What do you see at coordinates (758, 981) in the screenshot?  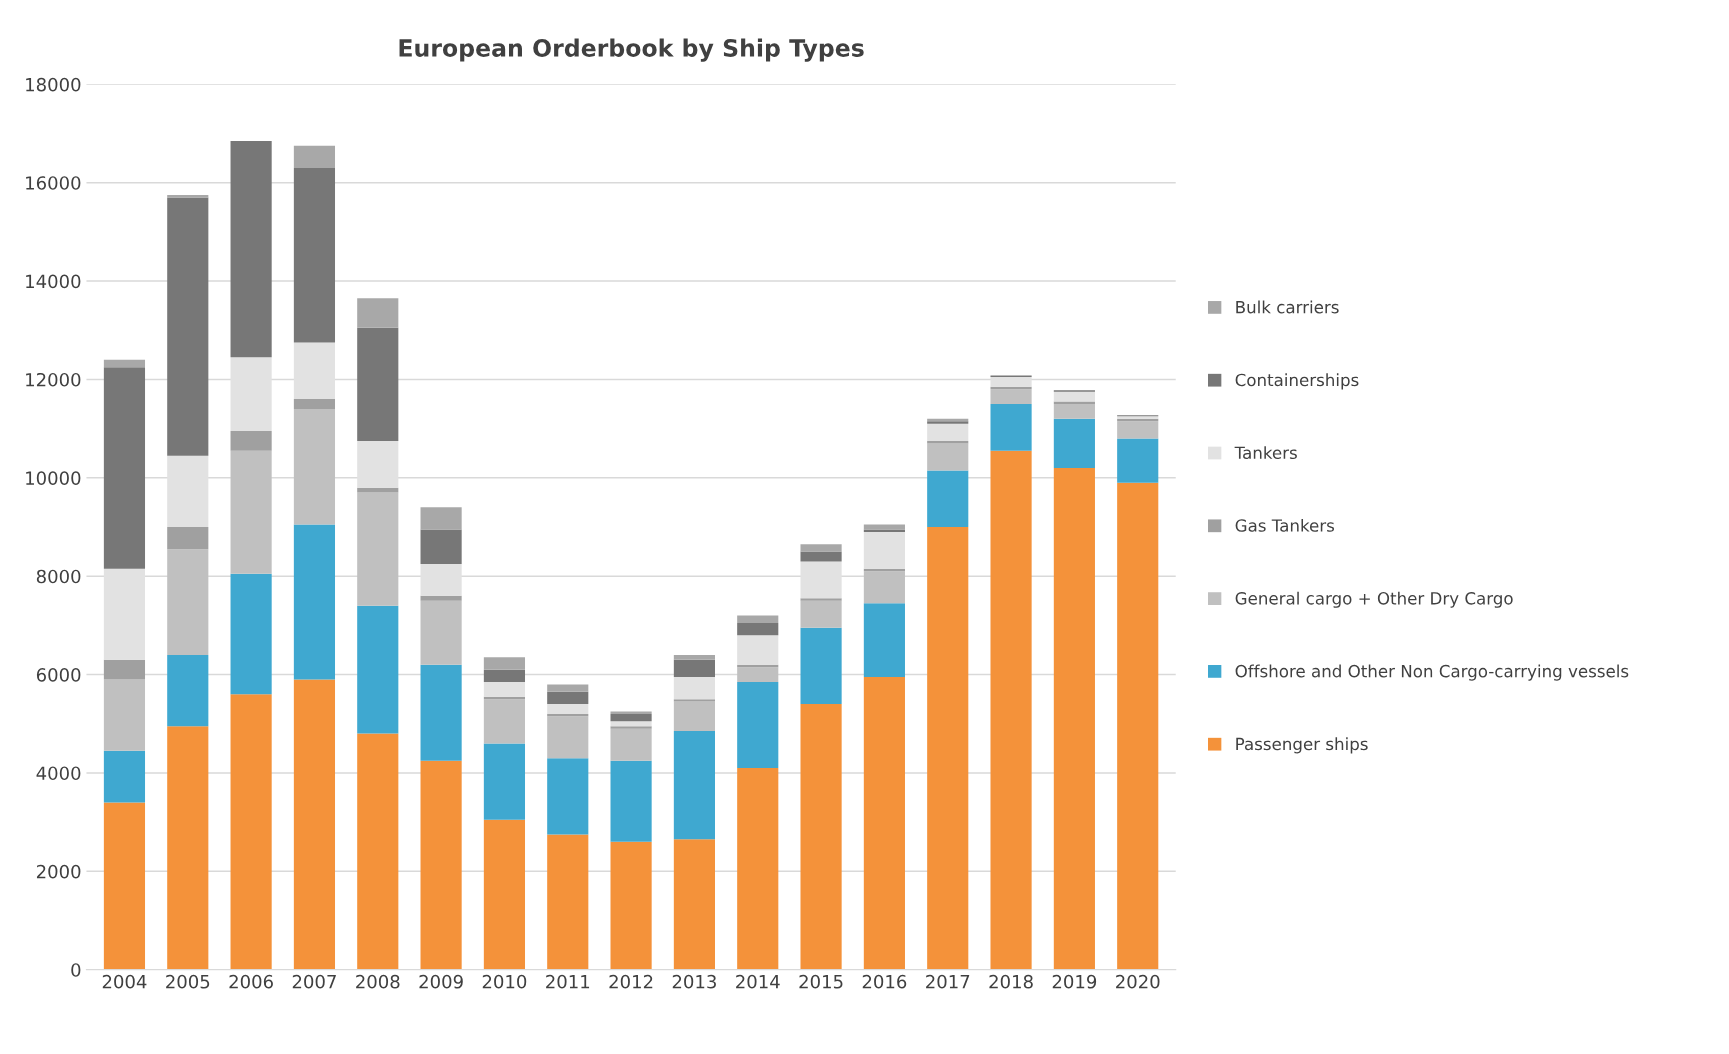 I see `x-tick-label: 2014` at bounding box center [758, 981].